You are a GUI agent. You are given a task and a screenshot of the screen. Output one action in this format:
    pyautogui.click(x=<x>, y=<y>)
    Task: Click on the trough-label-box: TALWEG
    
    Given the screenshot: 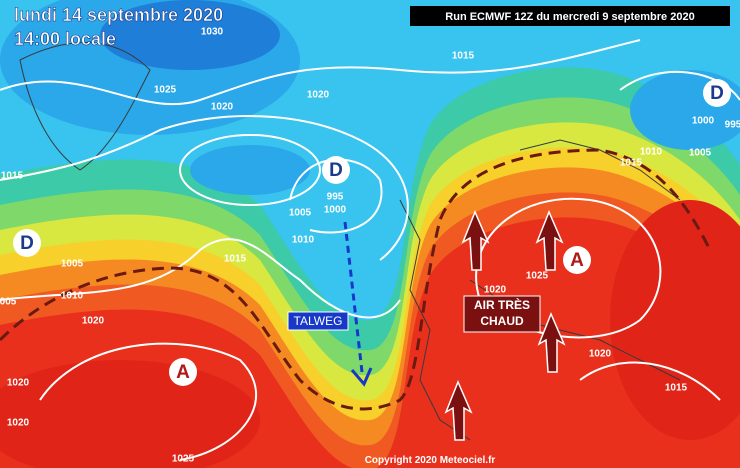 What is the action you would take?
    pyautogui.click(x=318, y=321)
    